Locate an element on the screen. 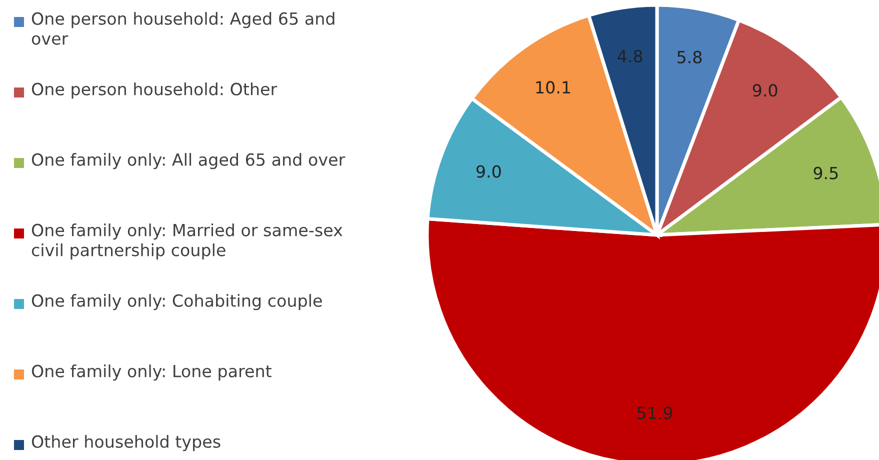  legend-label: One person household: Aged 65 and over is located at coordinates (183, 28).